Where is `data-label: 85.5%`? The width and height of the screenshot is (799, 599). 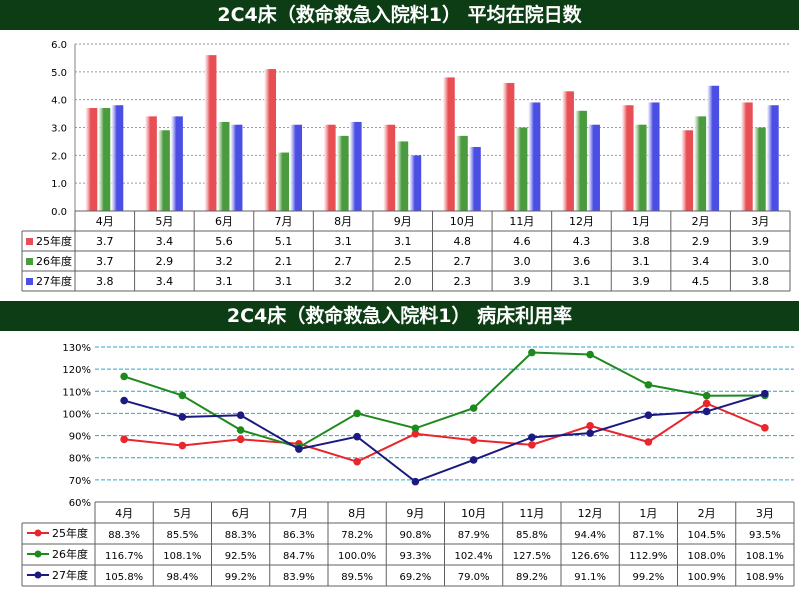
data-label: 85.5% is located at coordinates (182, 535).